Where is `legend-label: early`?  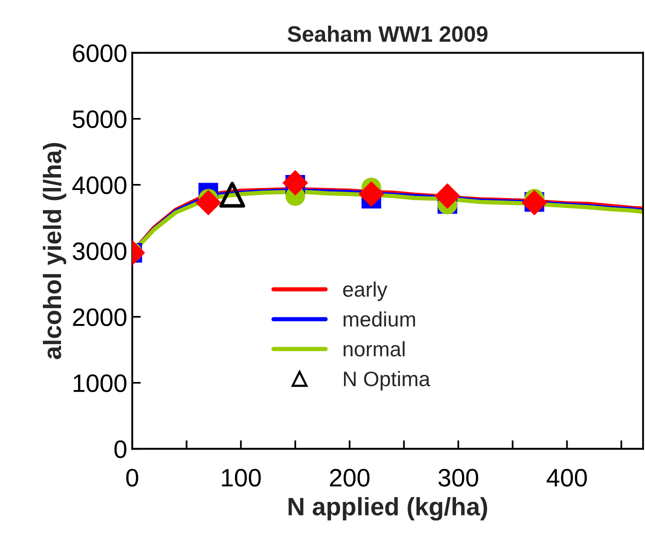
legend-label: early is located at coordinates (365, 291).